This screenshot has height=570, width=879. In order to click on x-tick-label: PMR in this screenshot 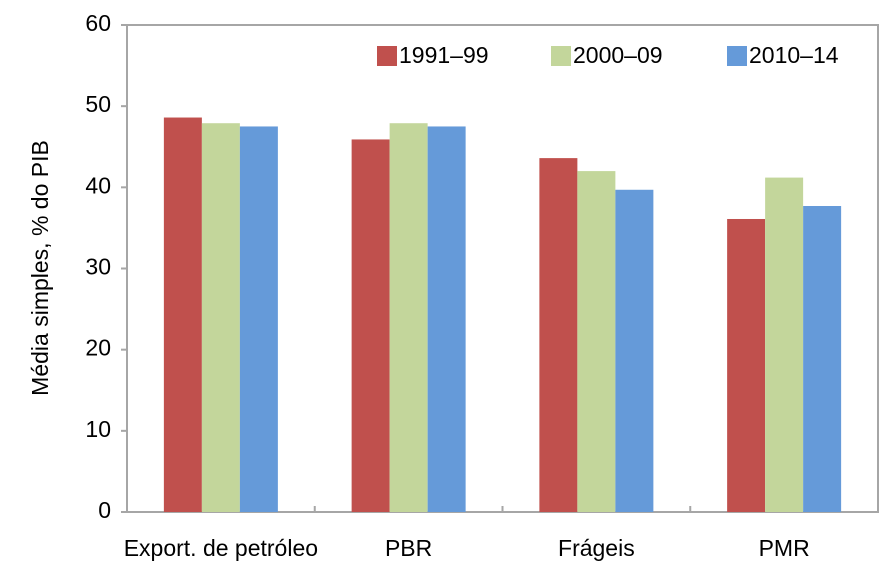, I will do `click(784, 548)`.